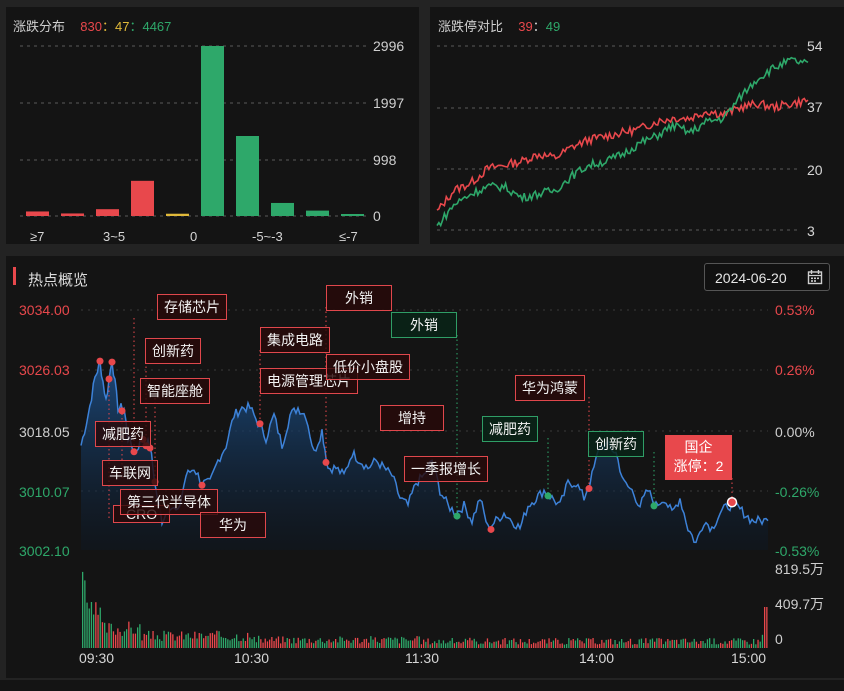  Describe the element at coordinates (192, 307) in the screenshot. I see `hotspot-tag: 存储芯片` at that location.